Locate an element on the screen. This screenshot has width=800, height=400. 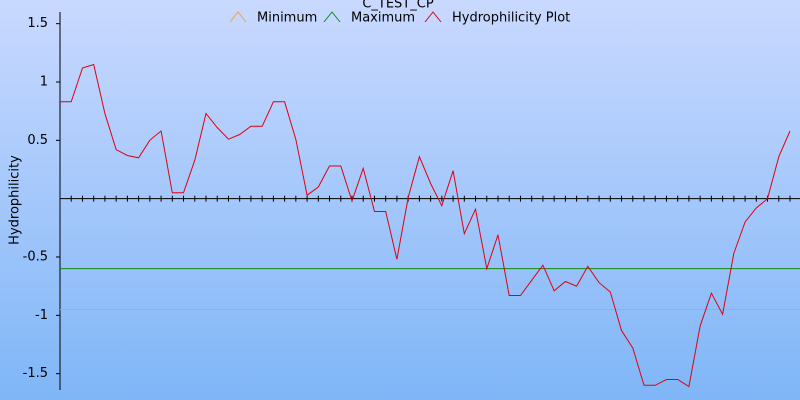
y-axis-label: Hydrophilicity is located at coordinates (15, 200).